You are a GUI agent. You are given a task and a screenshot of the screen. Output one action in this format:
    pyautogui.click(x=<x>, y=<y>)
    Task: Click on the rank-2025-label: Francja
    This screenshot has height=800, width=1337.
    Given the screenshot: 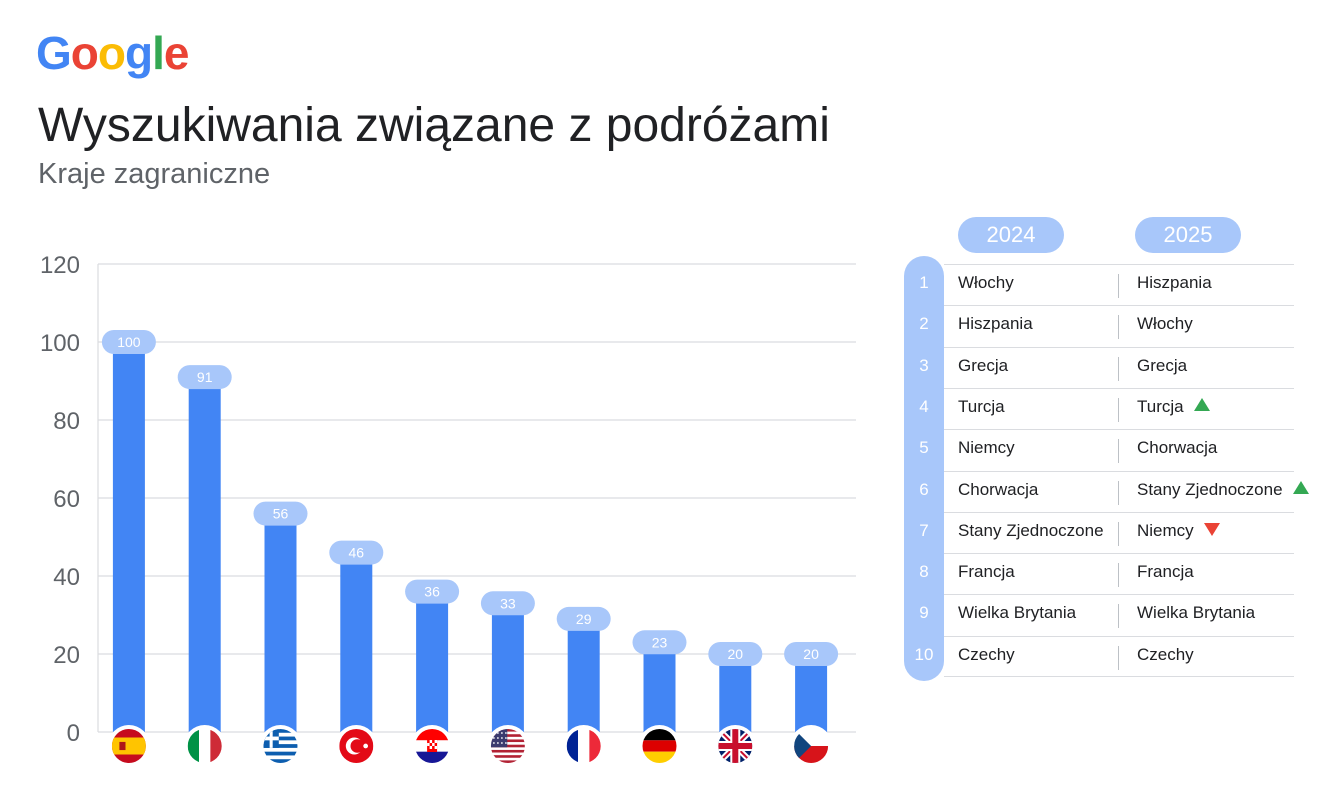 What is the action you would take?
    pyautogui.click(x=1165, y=572)
    